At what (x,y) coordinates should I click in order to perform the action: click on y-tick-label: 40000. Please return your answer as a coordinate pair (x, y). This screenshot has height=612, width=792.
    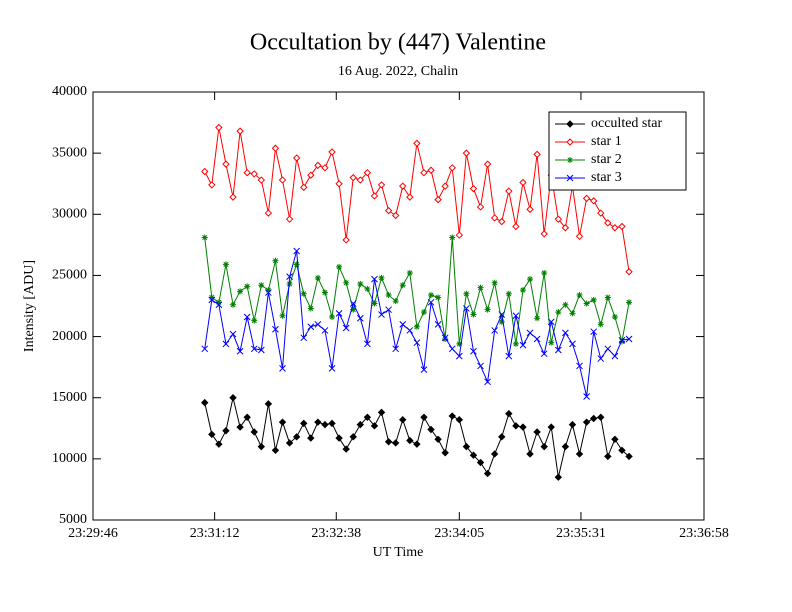
    Looking at the image, I should click on (69, 91).